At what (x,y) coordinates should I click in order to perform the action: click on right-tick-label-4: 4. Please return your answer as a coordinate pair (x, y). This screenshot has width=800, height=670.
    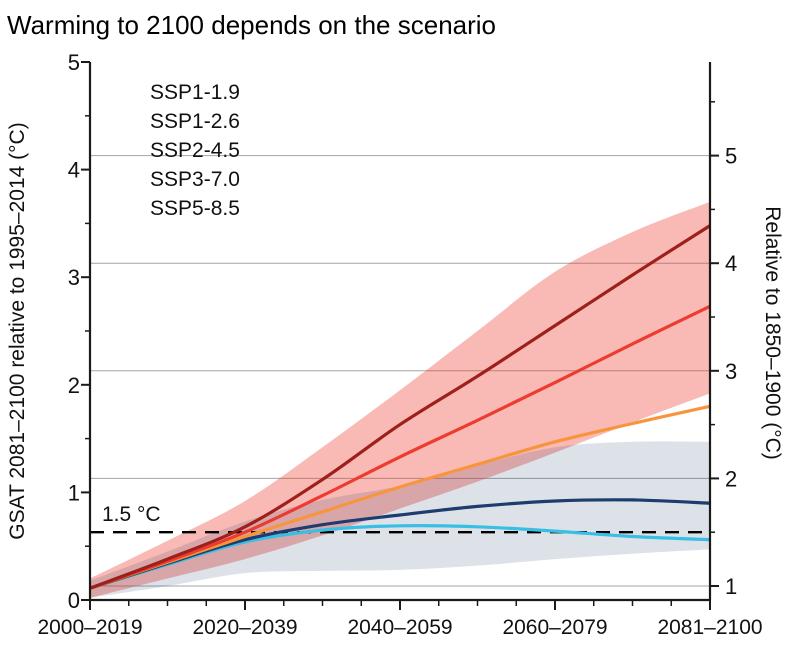
    Looking at the image, I should click on (731, 263).